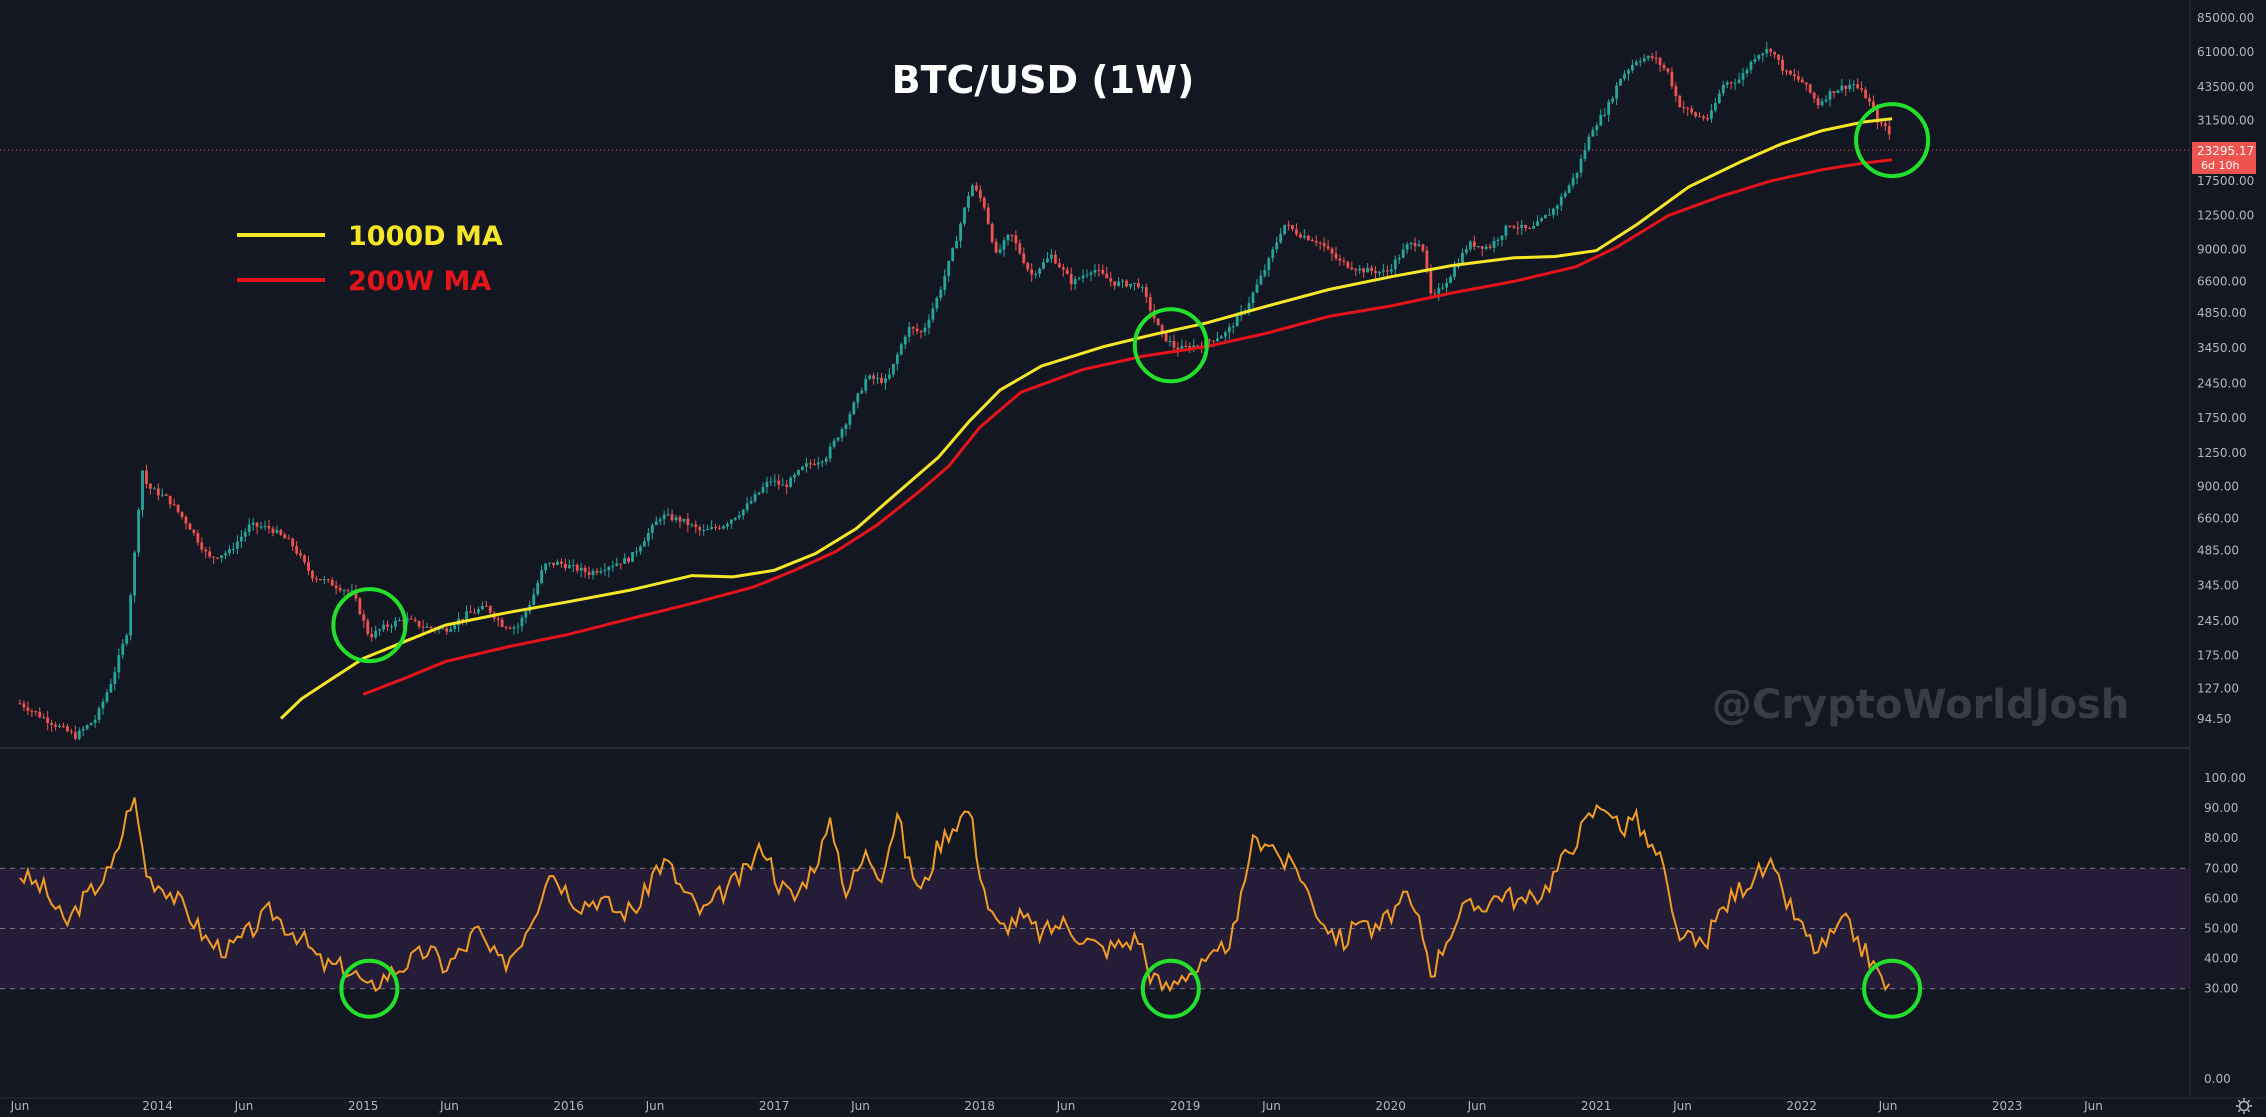 Image resolution: width=2266 pixels, height=1117 pixels. I want to click on time-tick-label: 2023, so click(2007, 1106).